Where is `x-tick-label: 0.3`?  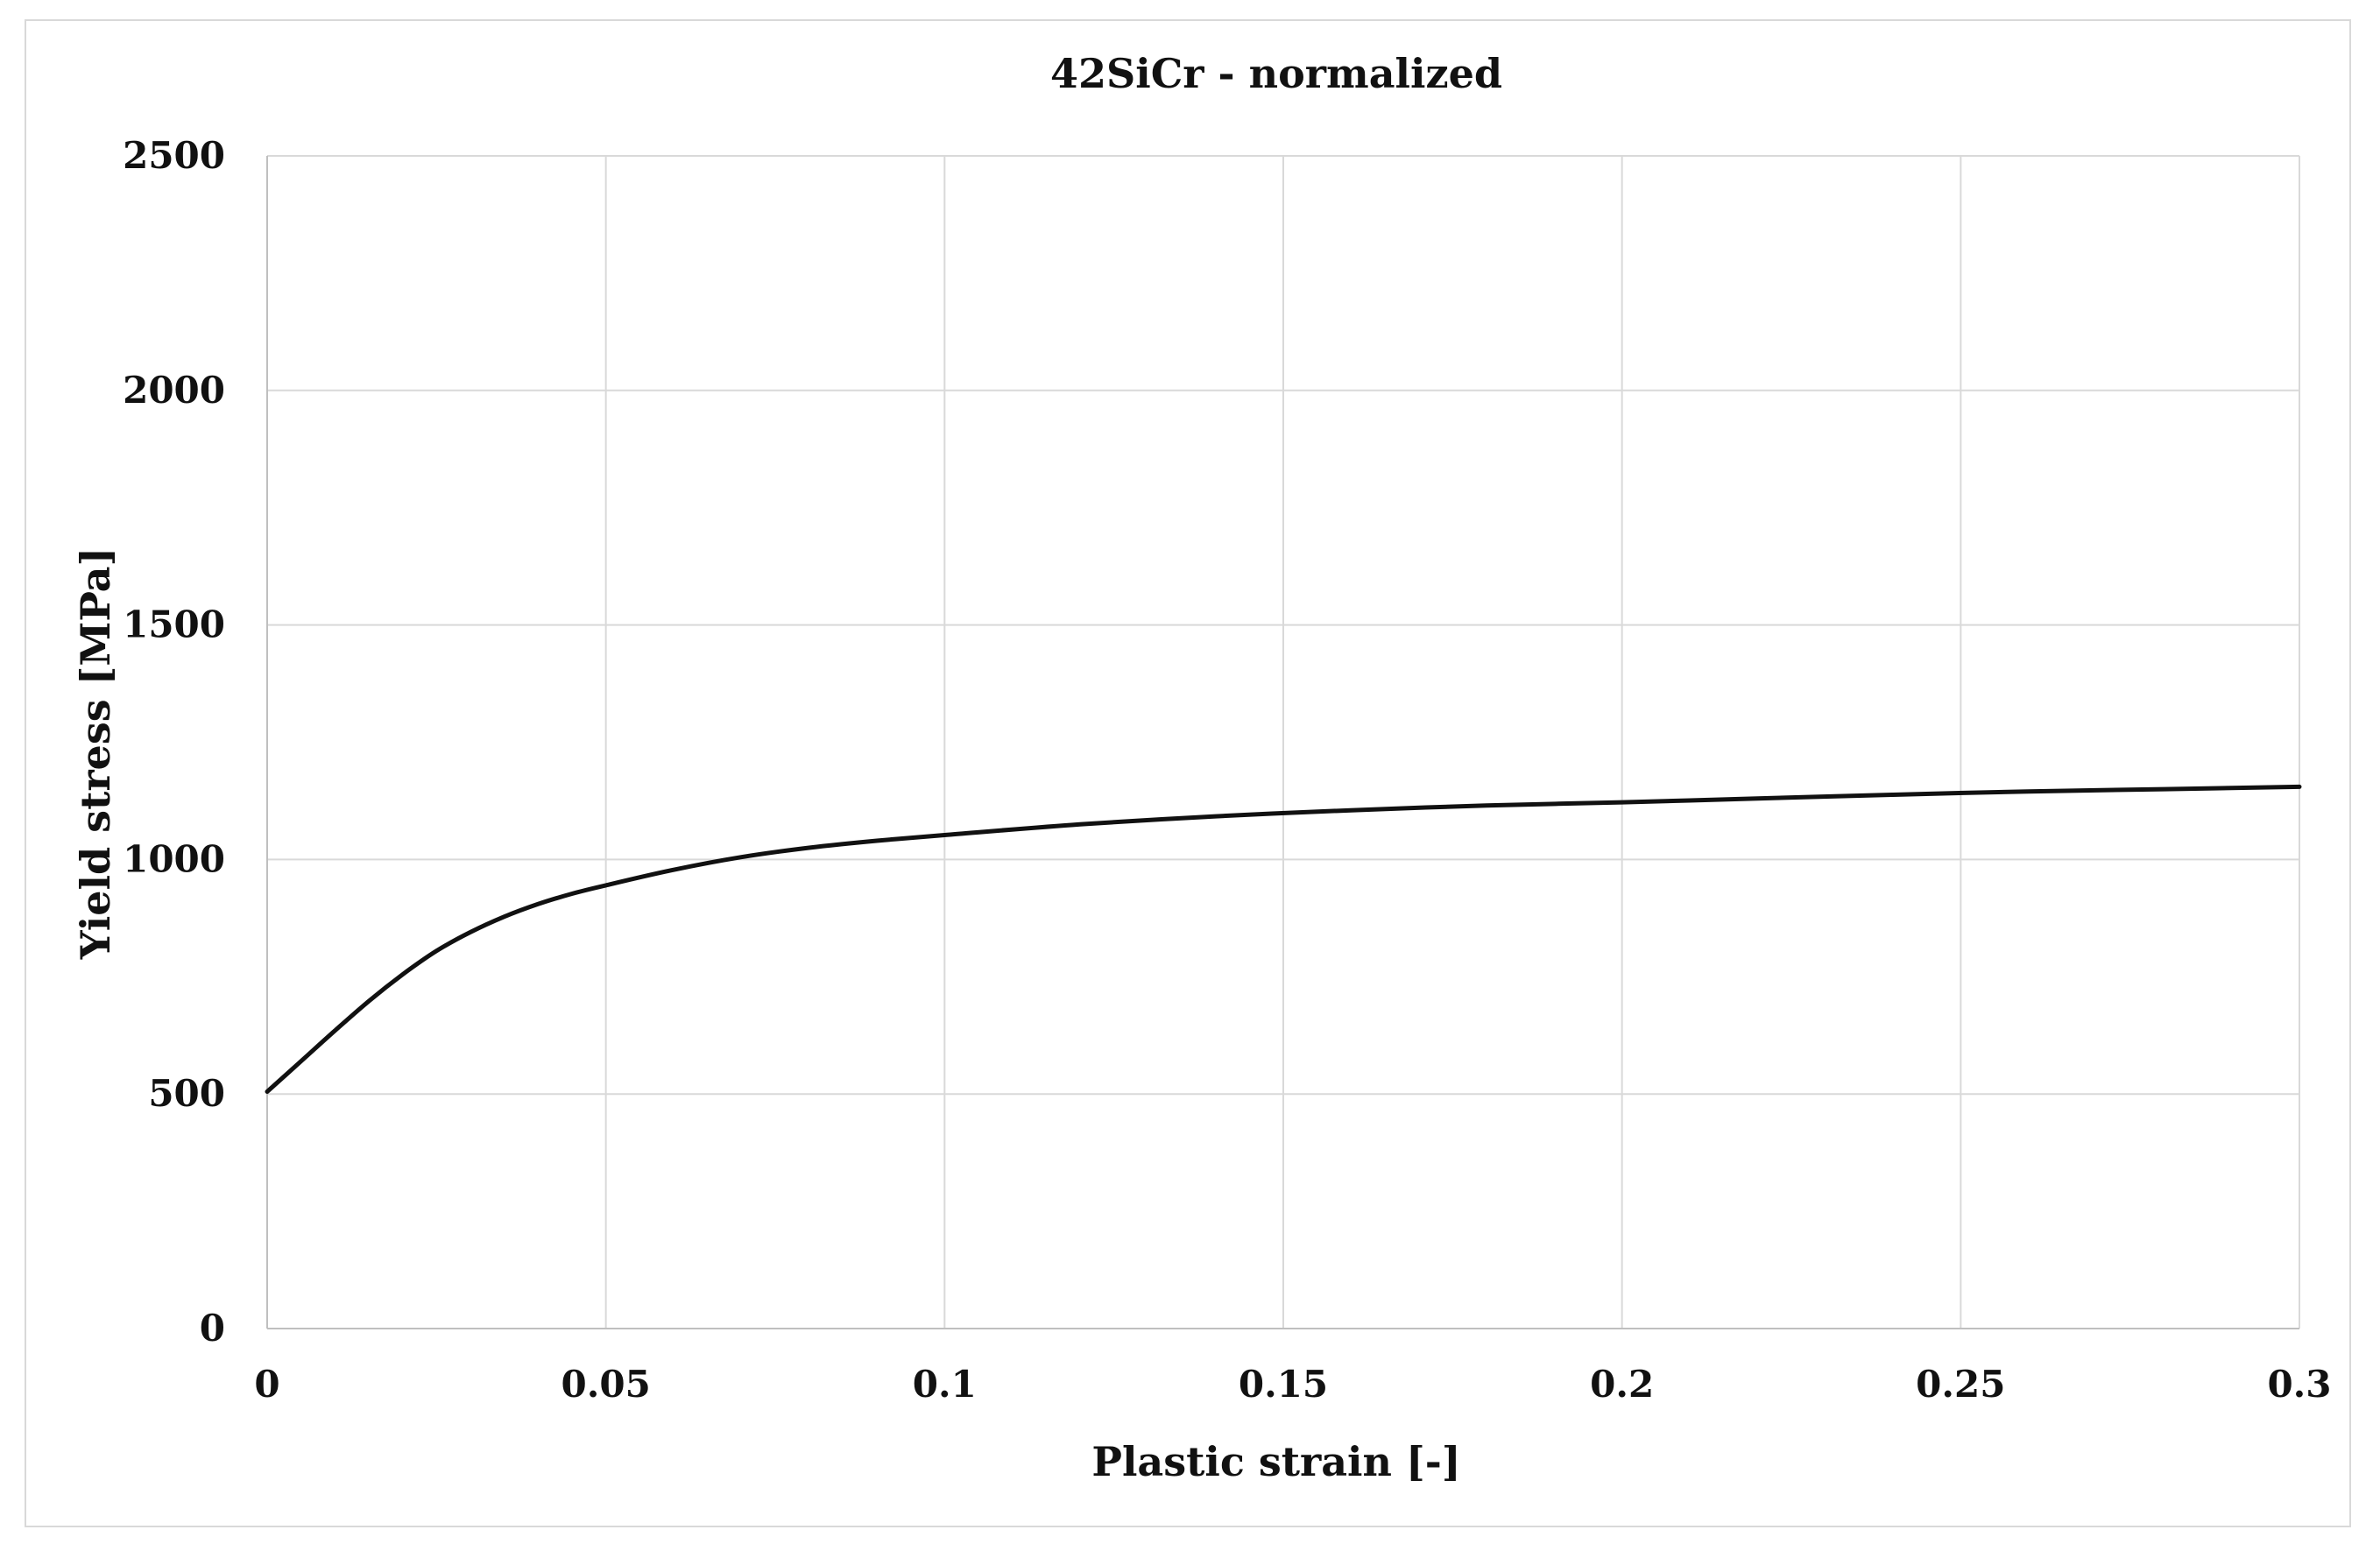
x-tick-label: 0.3 is located at coordinates (2299, 1384).